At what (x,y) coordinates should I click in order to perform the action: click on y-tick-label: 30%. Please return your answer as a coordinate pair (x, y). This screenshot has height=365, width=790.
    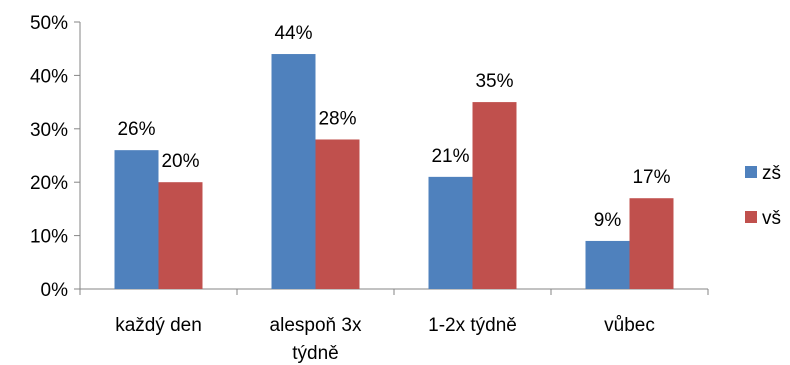
    Looking at the image, I should click on (49, 130).